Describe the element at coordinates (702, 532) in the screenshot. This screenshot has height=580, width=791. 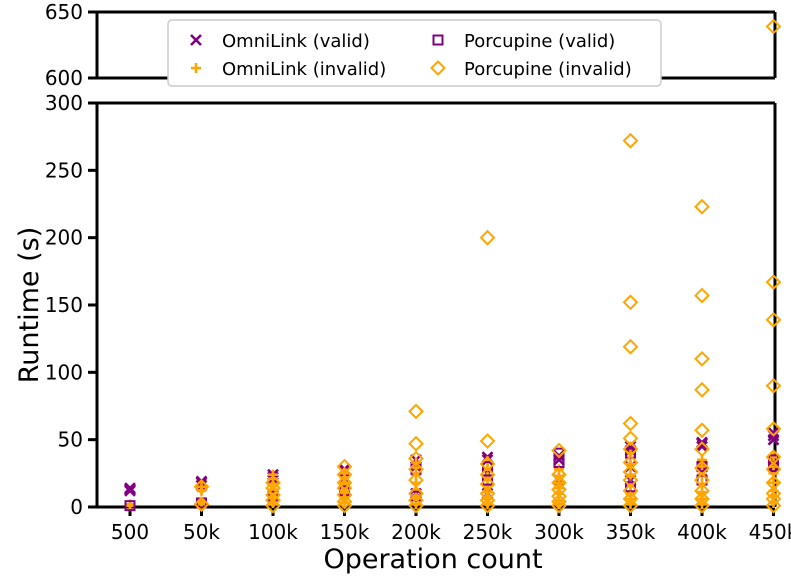
I see `x-tick-label: 400k` at that location.